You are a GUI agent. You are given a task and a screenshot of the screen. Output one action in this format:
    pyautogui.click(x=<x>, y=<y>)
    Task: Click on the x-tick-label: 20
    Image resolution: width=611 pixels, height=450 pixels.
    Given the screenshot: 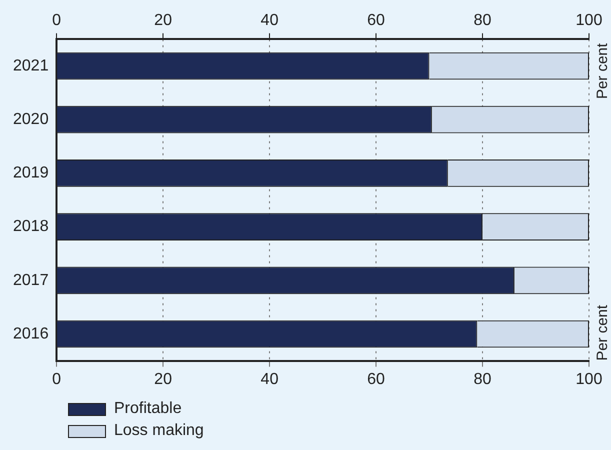 What is the action you would take?
    pyautogui.click(x=163, y=379)
    